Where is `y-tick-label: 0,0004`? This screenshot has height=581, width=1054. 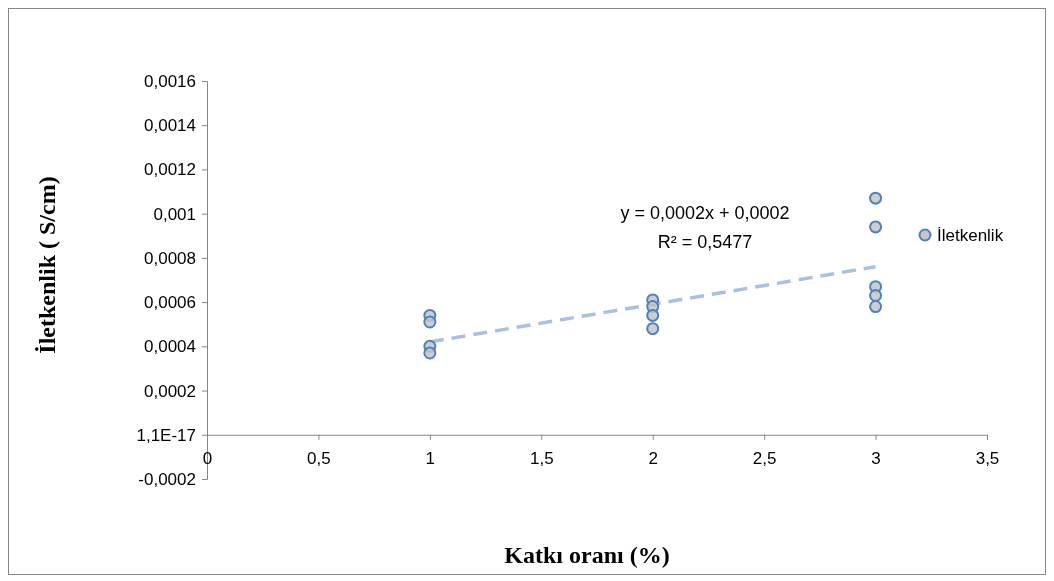
y-tick-label: 0,0004 is located at coordinates (170, 347).